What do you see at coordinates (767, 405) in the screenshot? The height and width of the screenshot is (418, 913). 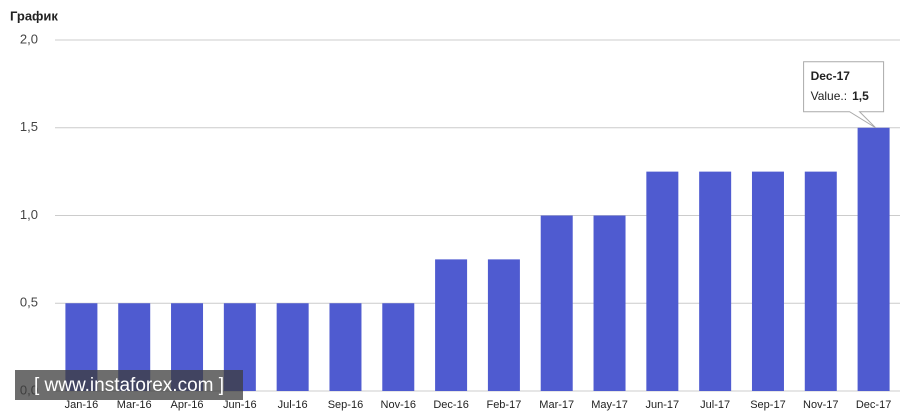 I see `x-tick-label: Sep-17` at bounding box center [767, 405].